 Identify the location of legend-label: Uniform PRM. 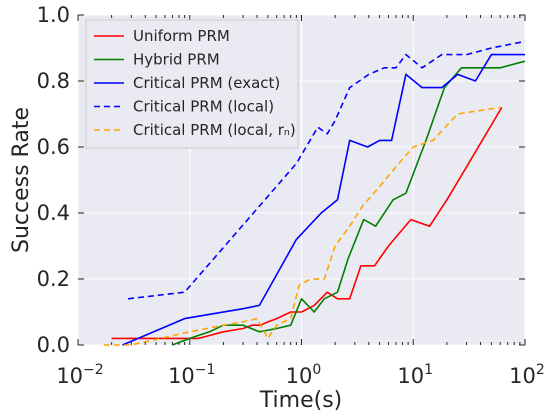
(181, 36).